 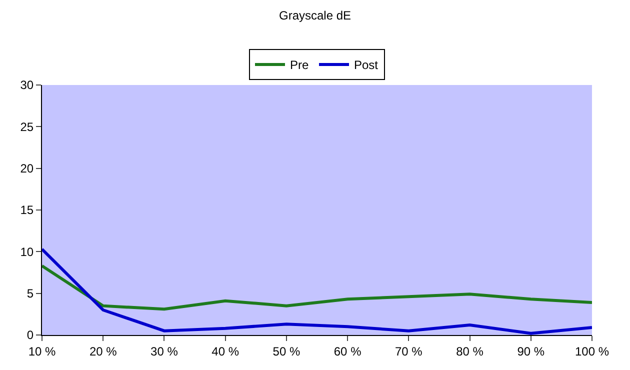 What do you see at coordinates (30, 293) in the screenshot?
I see `y-tick-label: 5` at bounding box center [30, 293].